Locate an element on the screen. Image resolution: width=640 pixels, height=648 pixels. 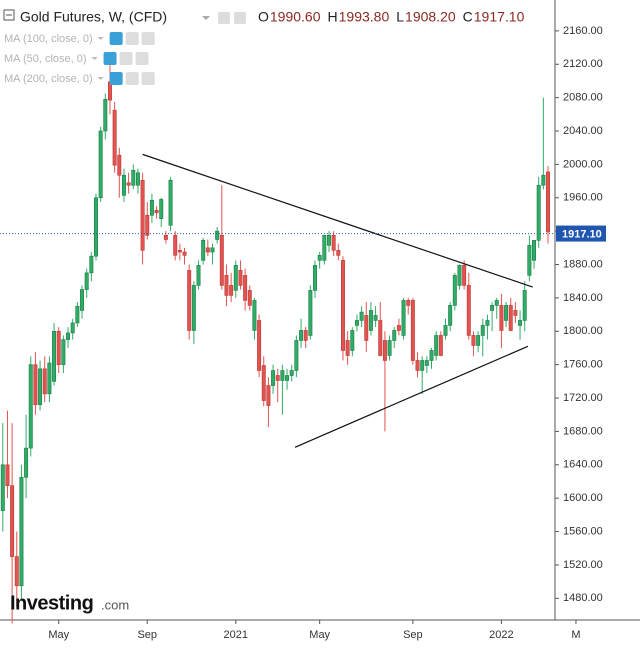
y-tick-label: 2040.00 is located at coordinates (583, 131).